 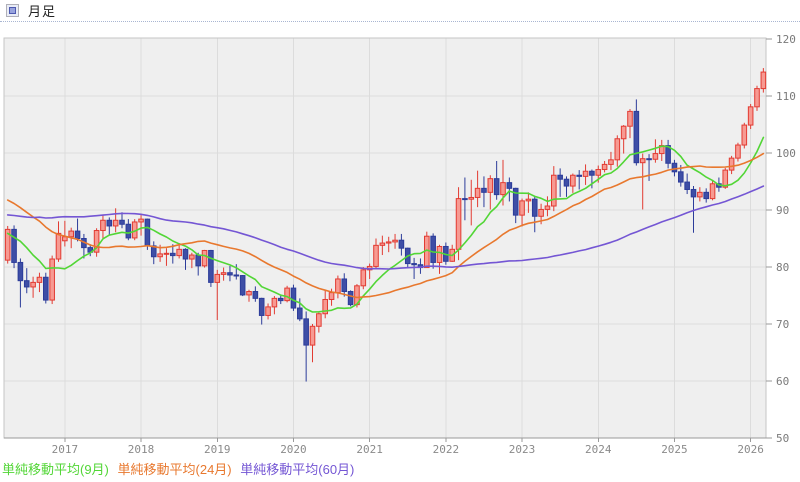 I want to click on period-checkbox-icon, so click(x=12, y=10).